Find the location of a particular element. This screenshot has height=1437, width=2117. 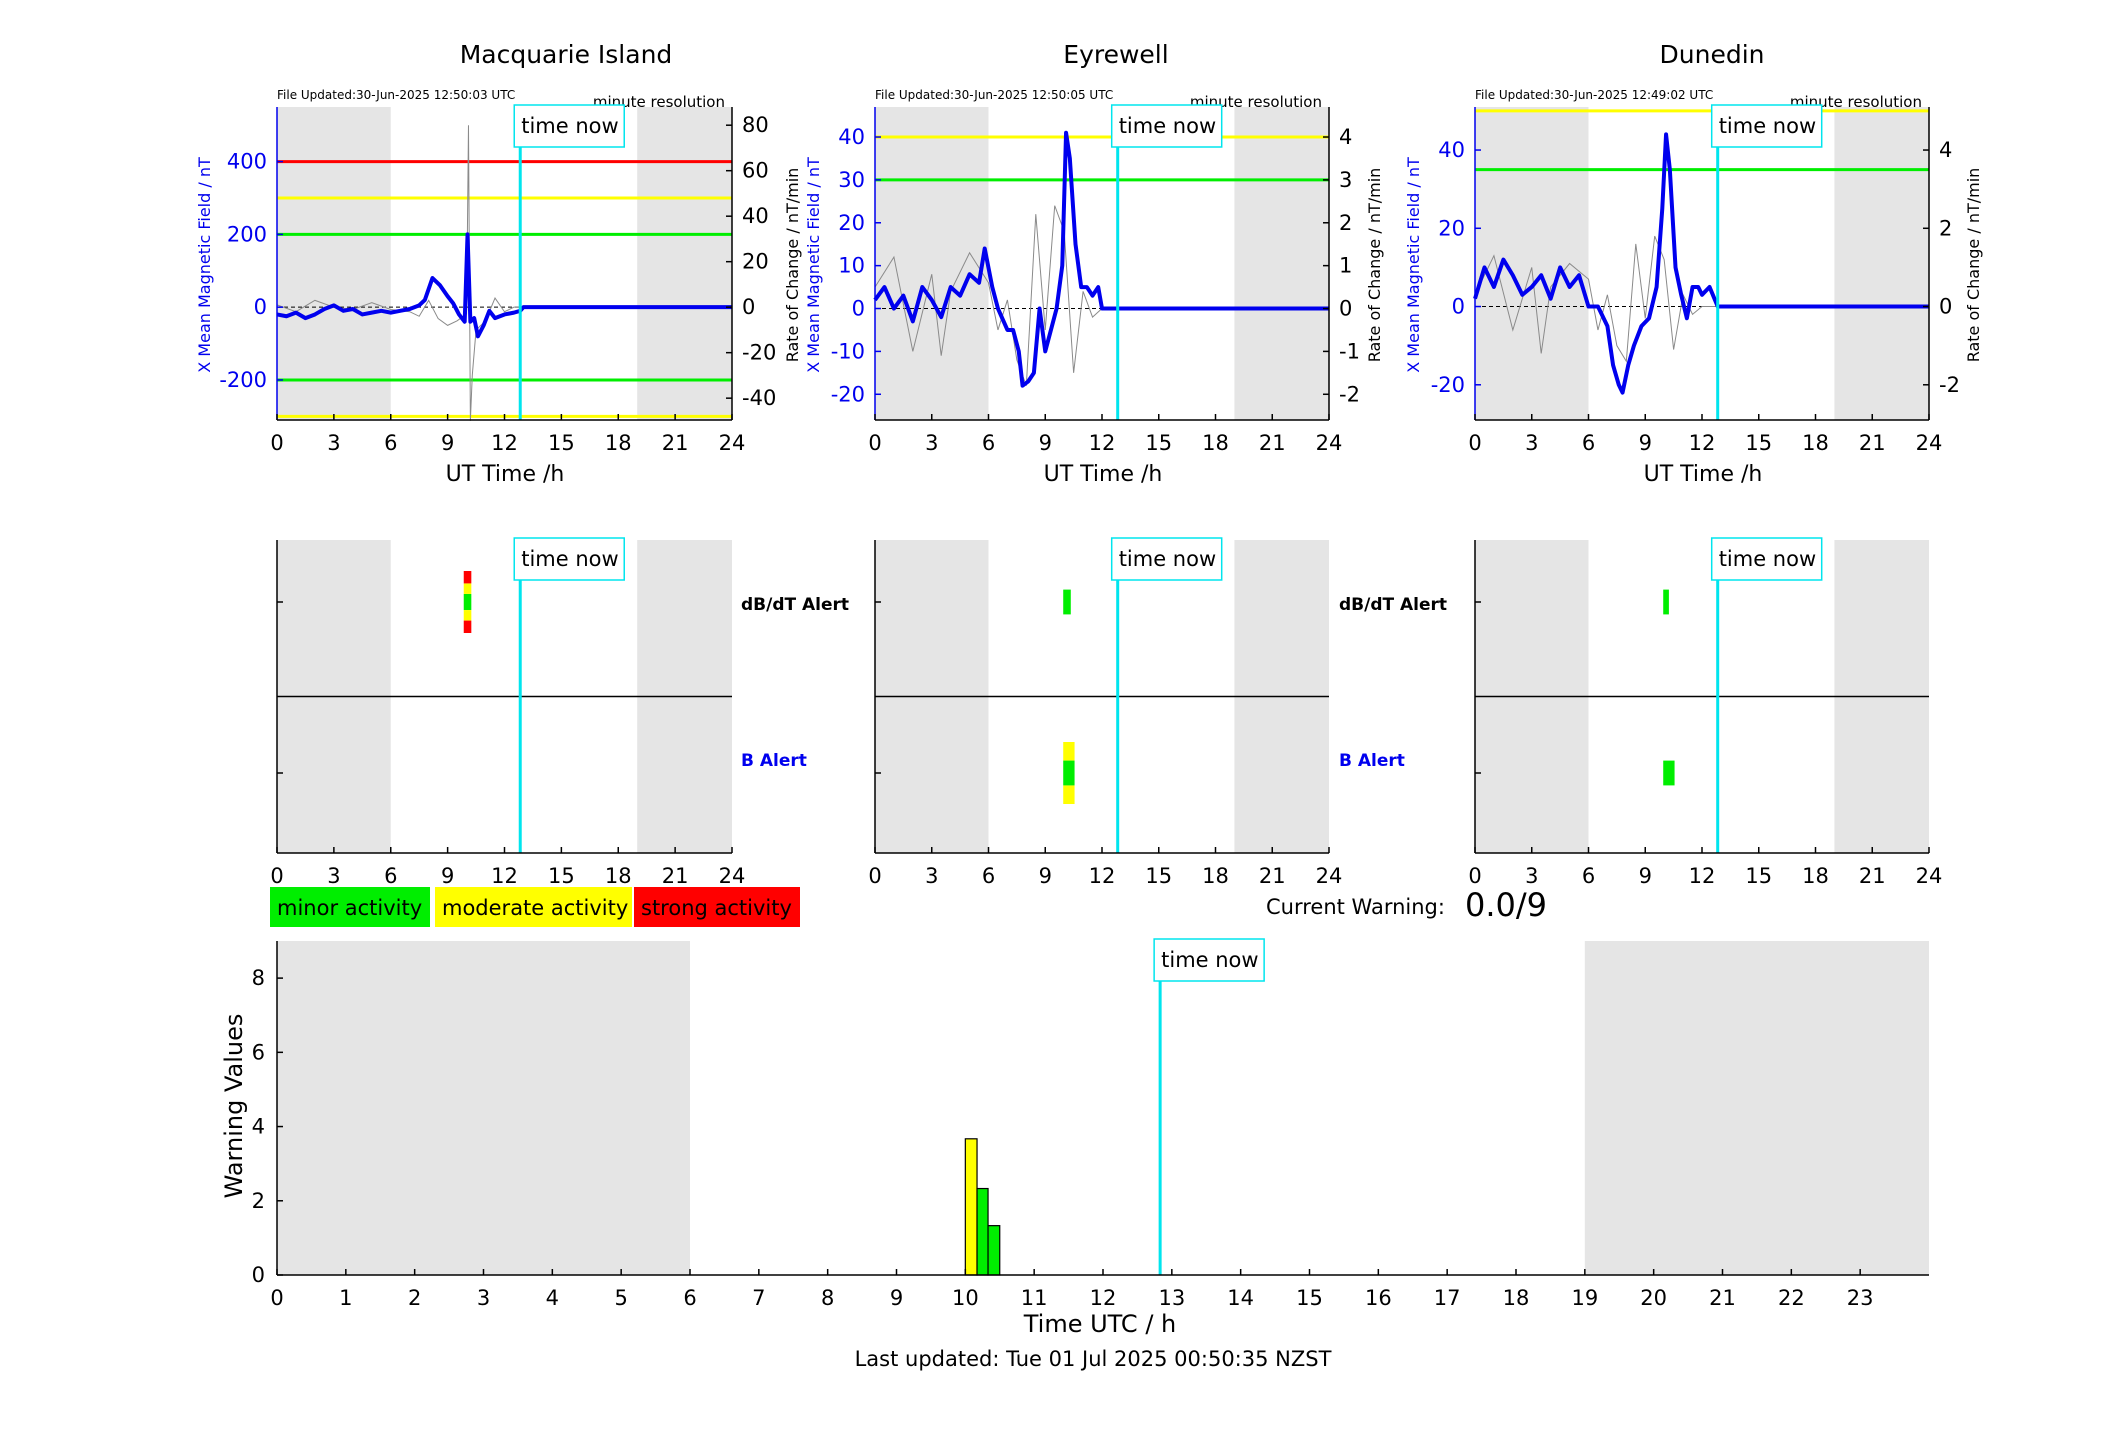

left-axis-label: X Mean Magnetic Field / nT is located at coordinates (813, 265).